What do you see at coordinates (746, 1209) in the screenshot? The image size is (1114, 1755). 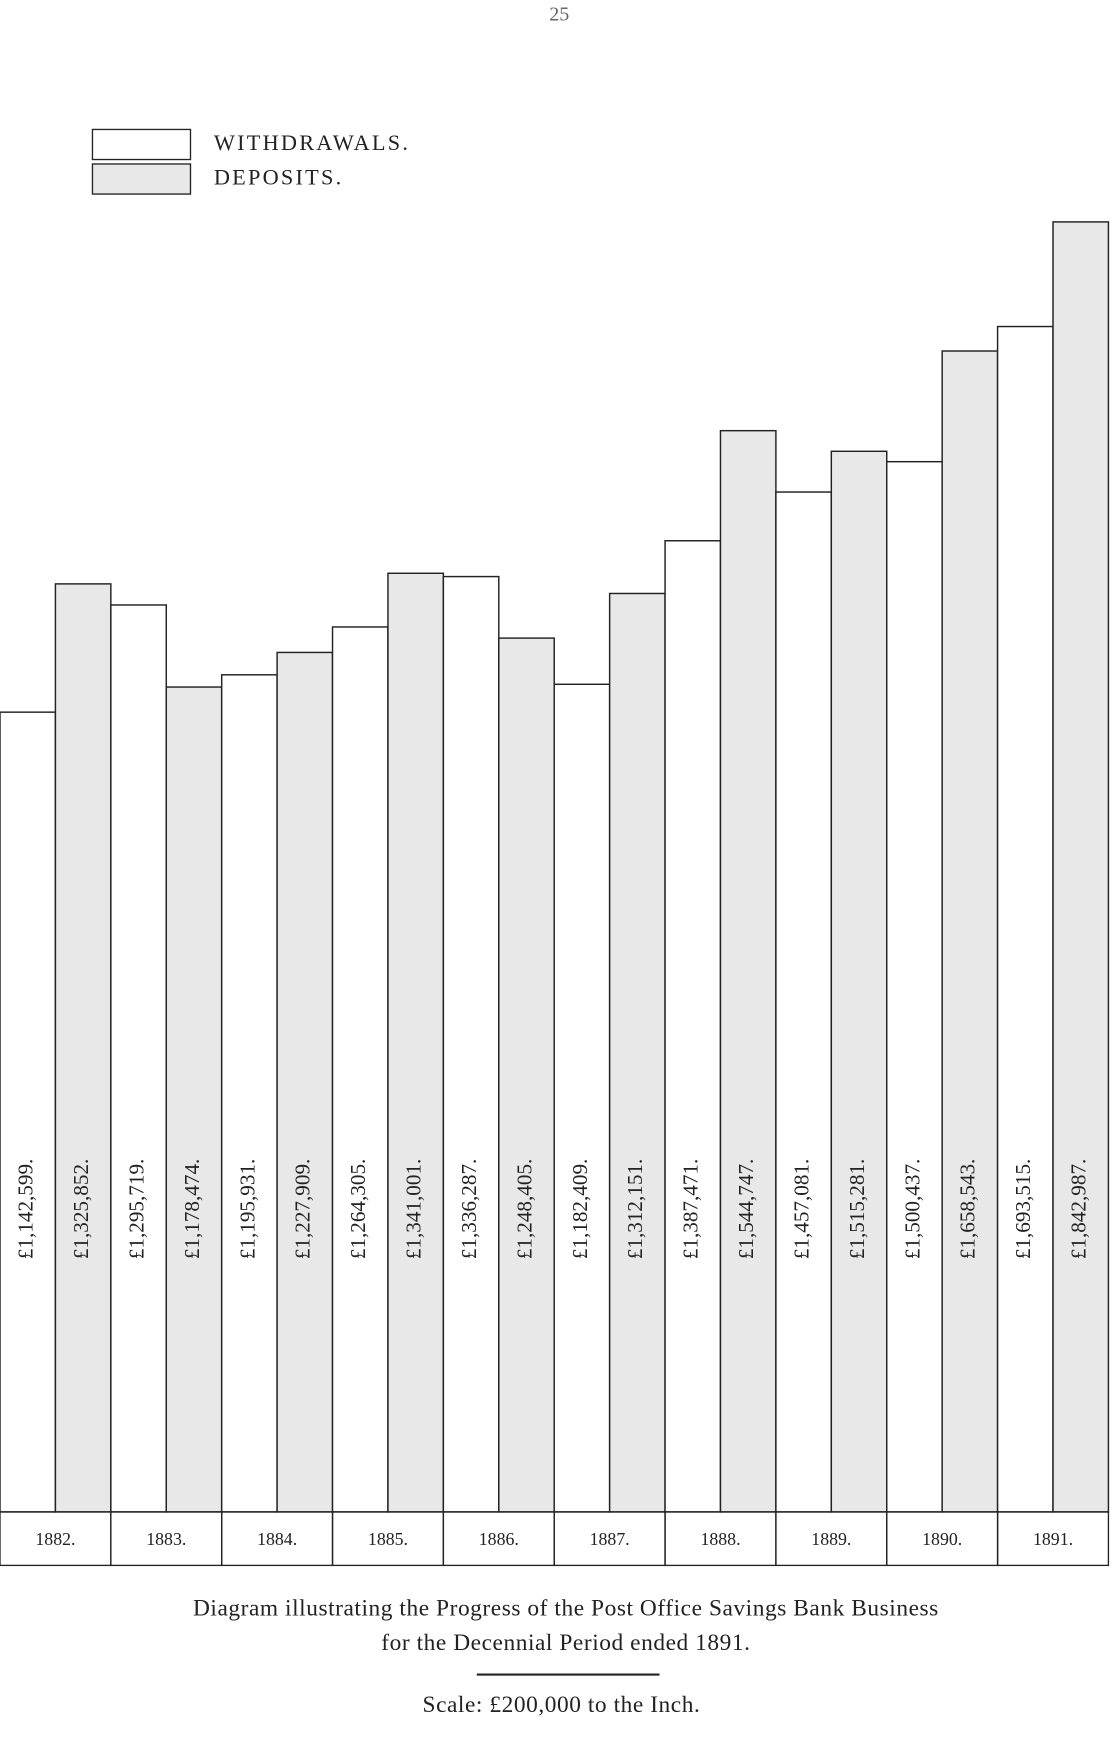 I see `value-label: £1,544,747.` at bounding box center [746, 1209].